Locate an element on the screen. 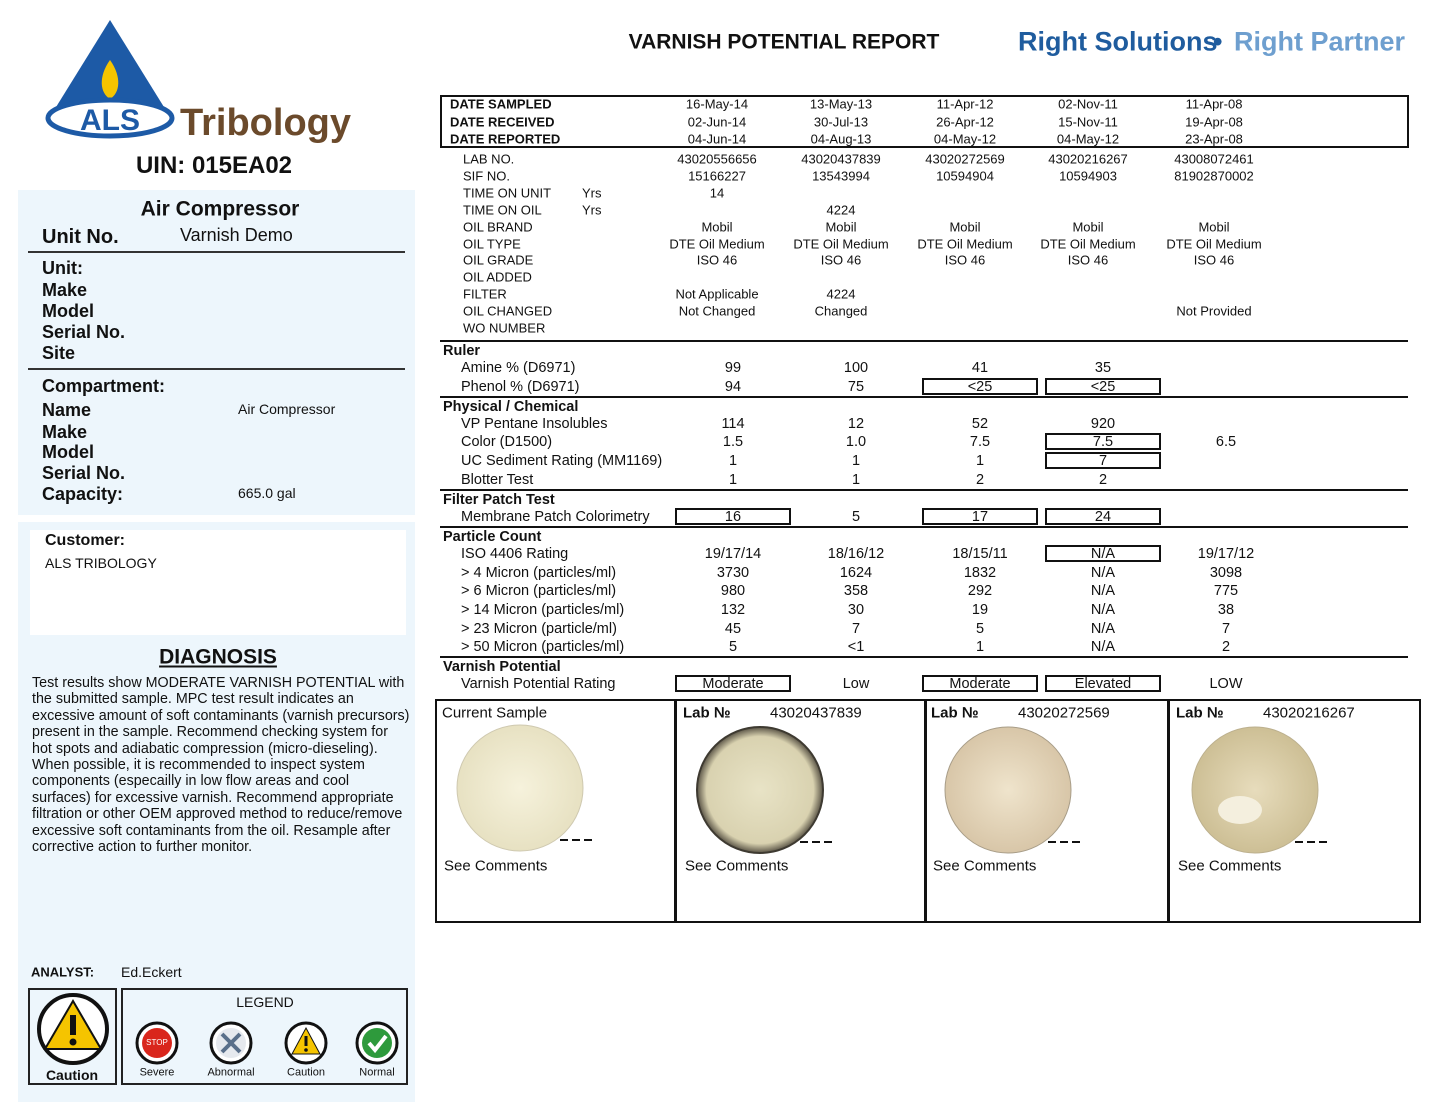 Image resolution: width=1451 pixels, height=1104 pixels. date-value: 16-May-14 is located at coordinates (717, 104).